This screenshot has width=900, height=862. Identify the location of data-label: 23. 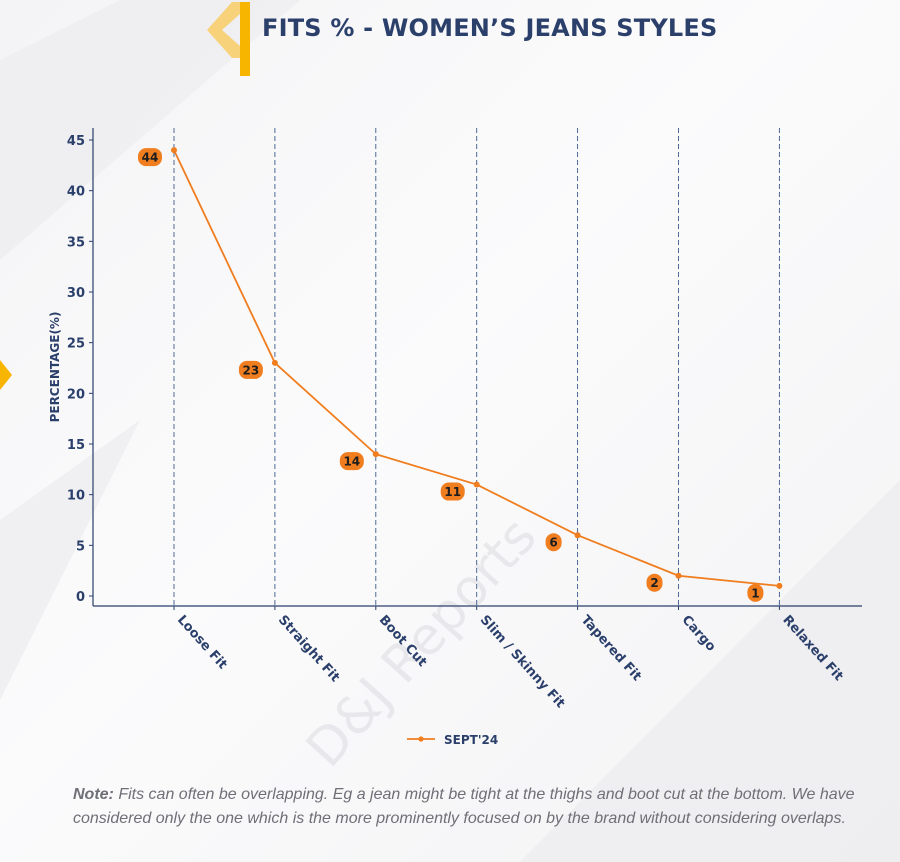
(251, 370).